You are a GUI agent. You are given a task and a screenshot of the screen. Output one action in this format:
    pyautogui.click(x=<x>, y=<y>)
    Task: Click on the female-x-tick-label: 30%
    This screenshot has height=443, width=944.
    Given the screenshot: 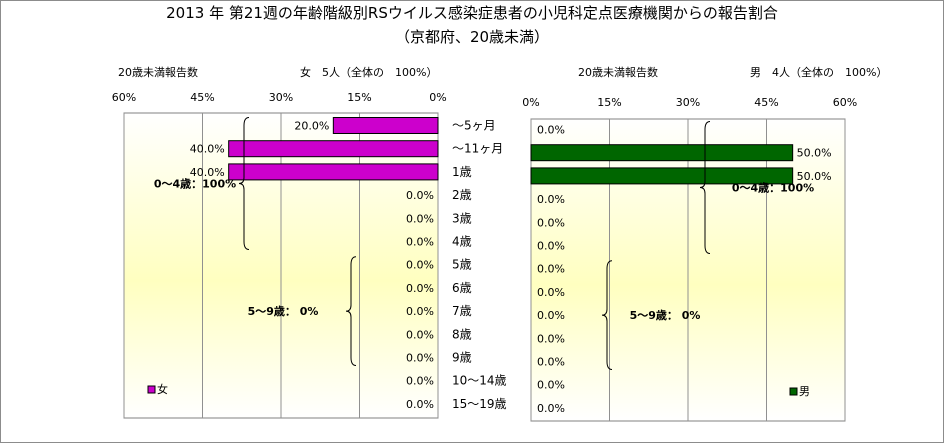 What is the action you would take?
    pyautogui.click(x=281, y=97)
    